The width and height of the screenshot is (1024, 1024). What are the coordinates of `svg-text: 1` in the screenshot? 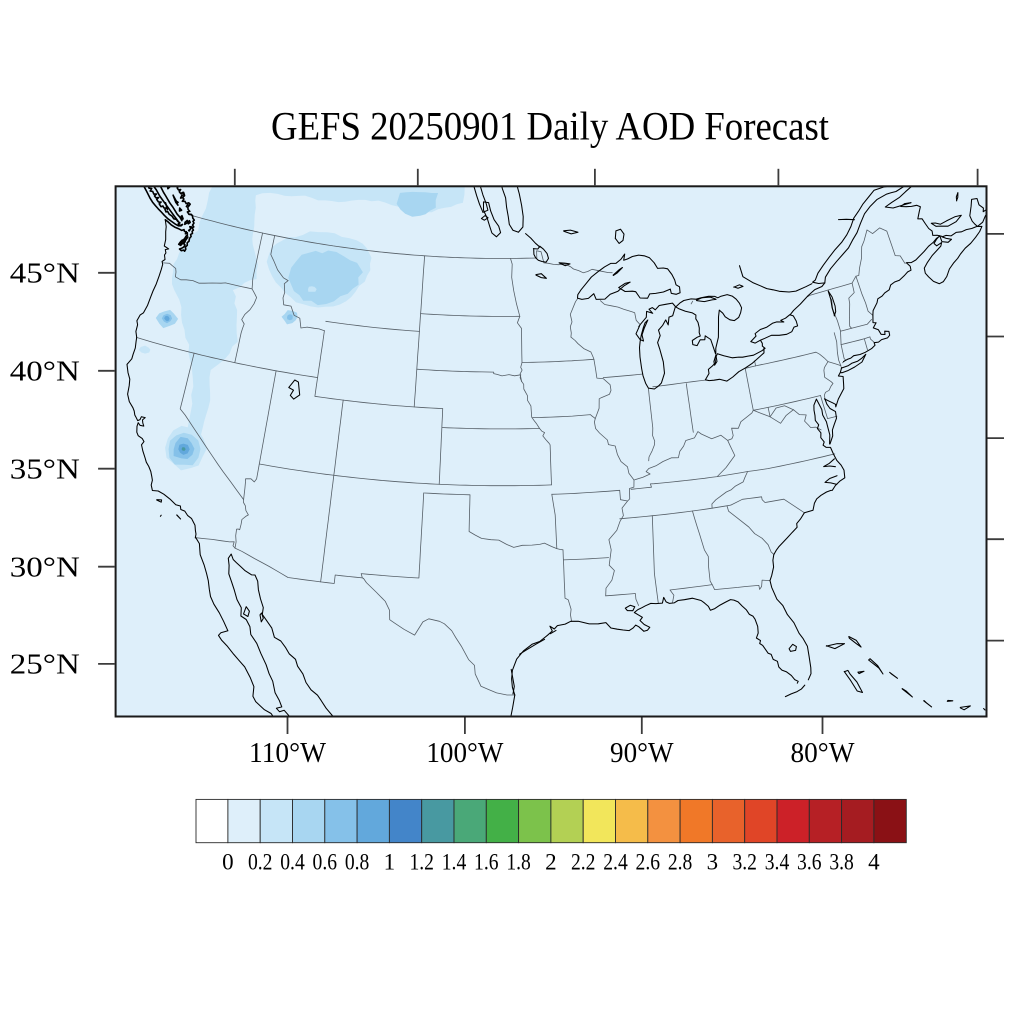 It's located at (390, 862).